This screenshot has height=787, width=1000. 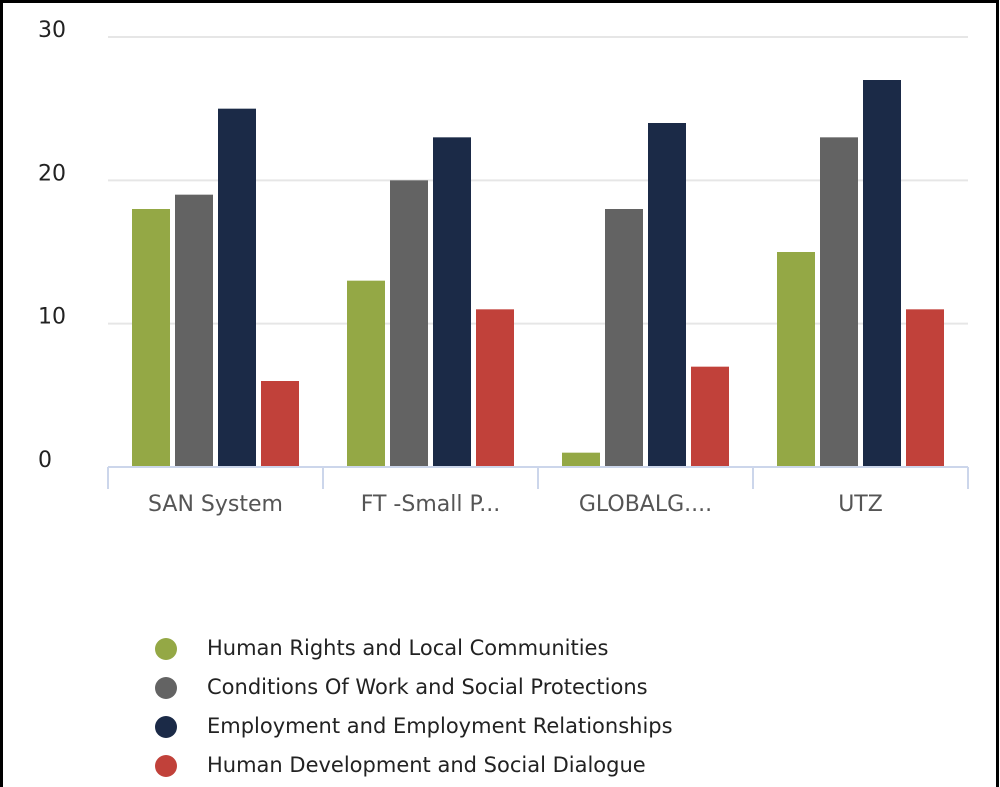 I want to click on x-tick-label: SAN System, so click(x=215, y=504).